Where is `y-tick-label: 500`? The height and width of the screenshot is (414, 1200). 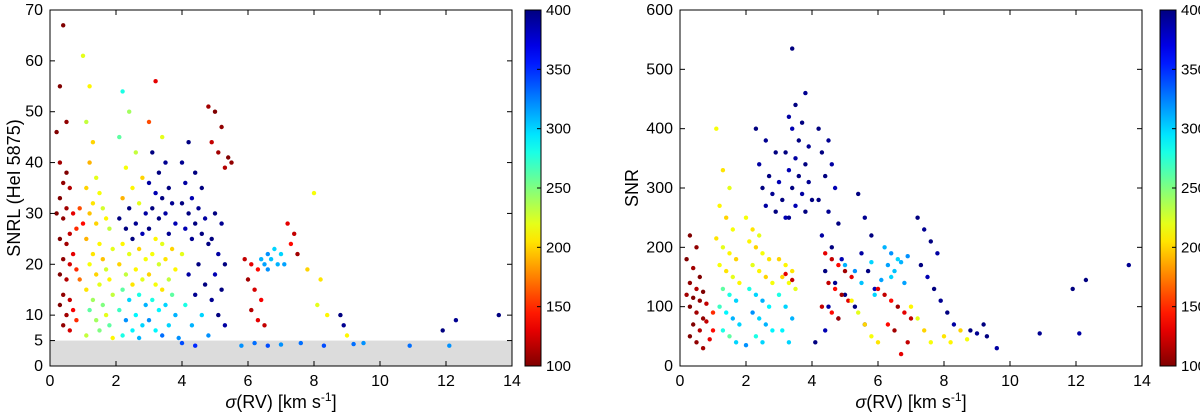 y-tick-label: 500 is located at coordinates (659, 69).